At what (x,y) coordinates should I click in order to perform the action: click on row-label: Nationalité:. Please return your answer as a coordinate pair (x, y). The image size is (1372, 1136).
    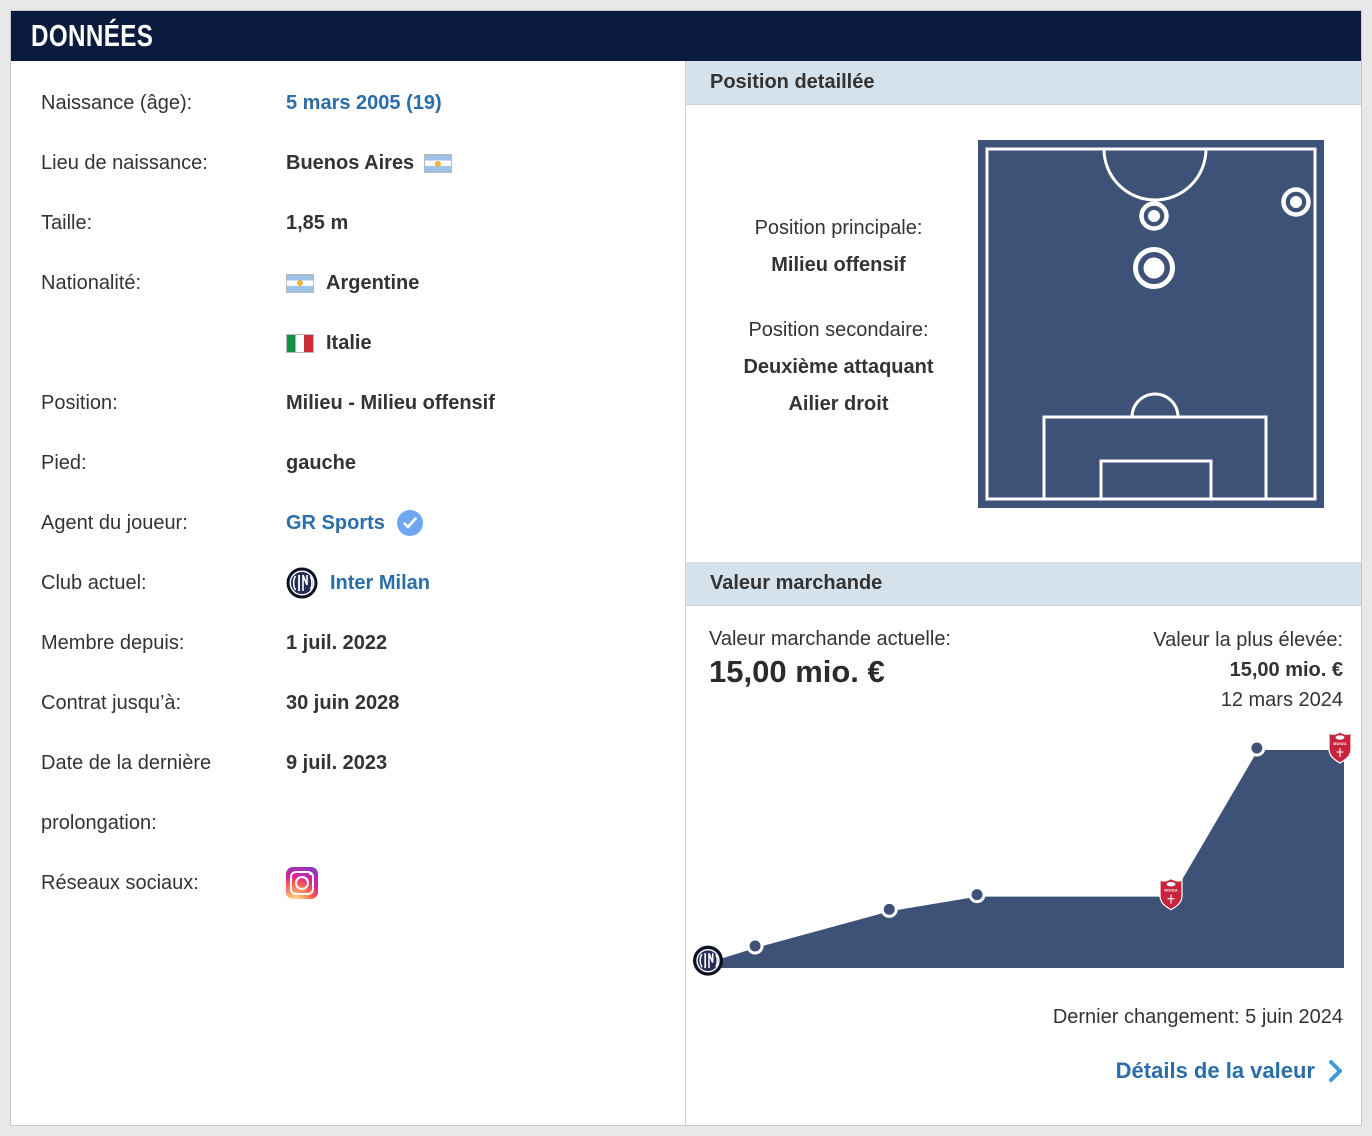
    Looking at the image, I should click on (91, 283).